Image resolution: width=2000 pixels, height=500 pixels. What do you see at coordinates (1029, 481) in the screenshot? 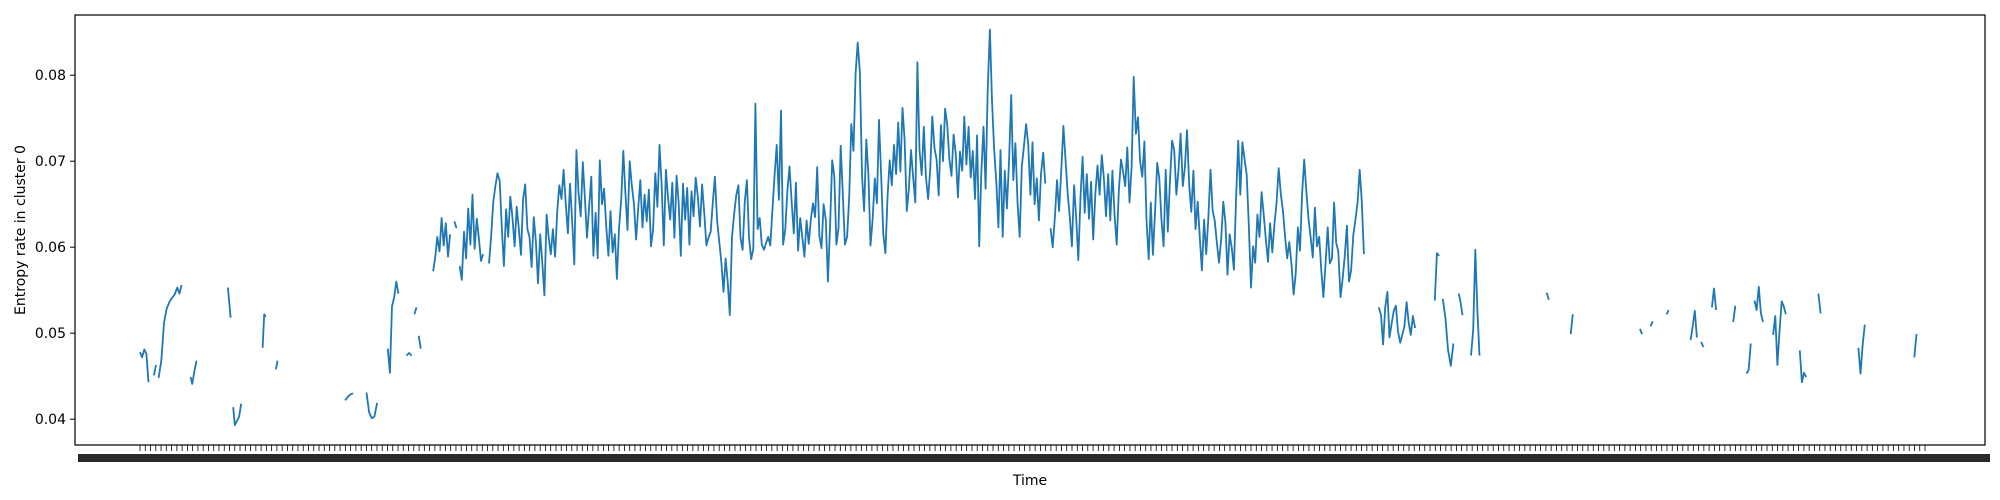
I see `x-axis-label: Time` at bounding box center [1029, 481].